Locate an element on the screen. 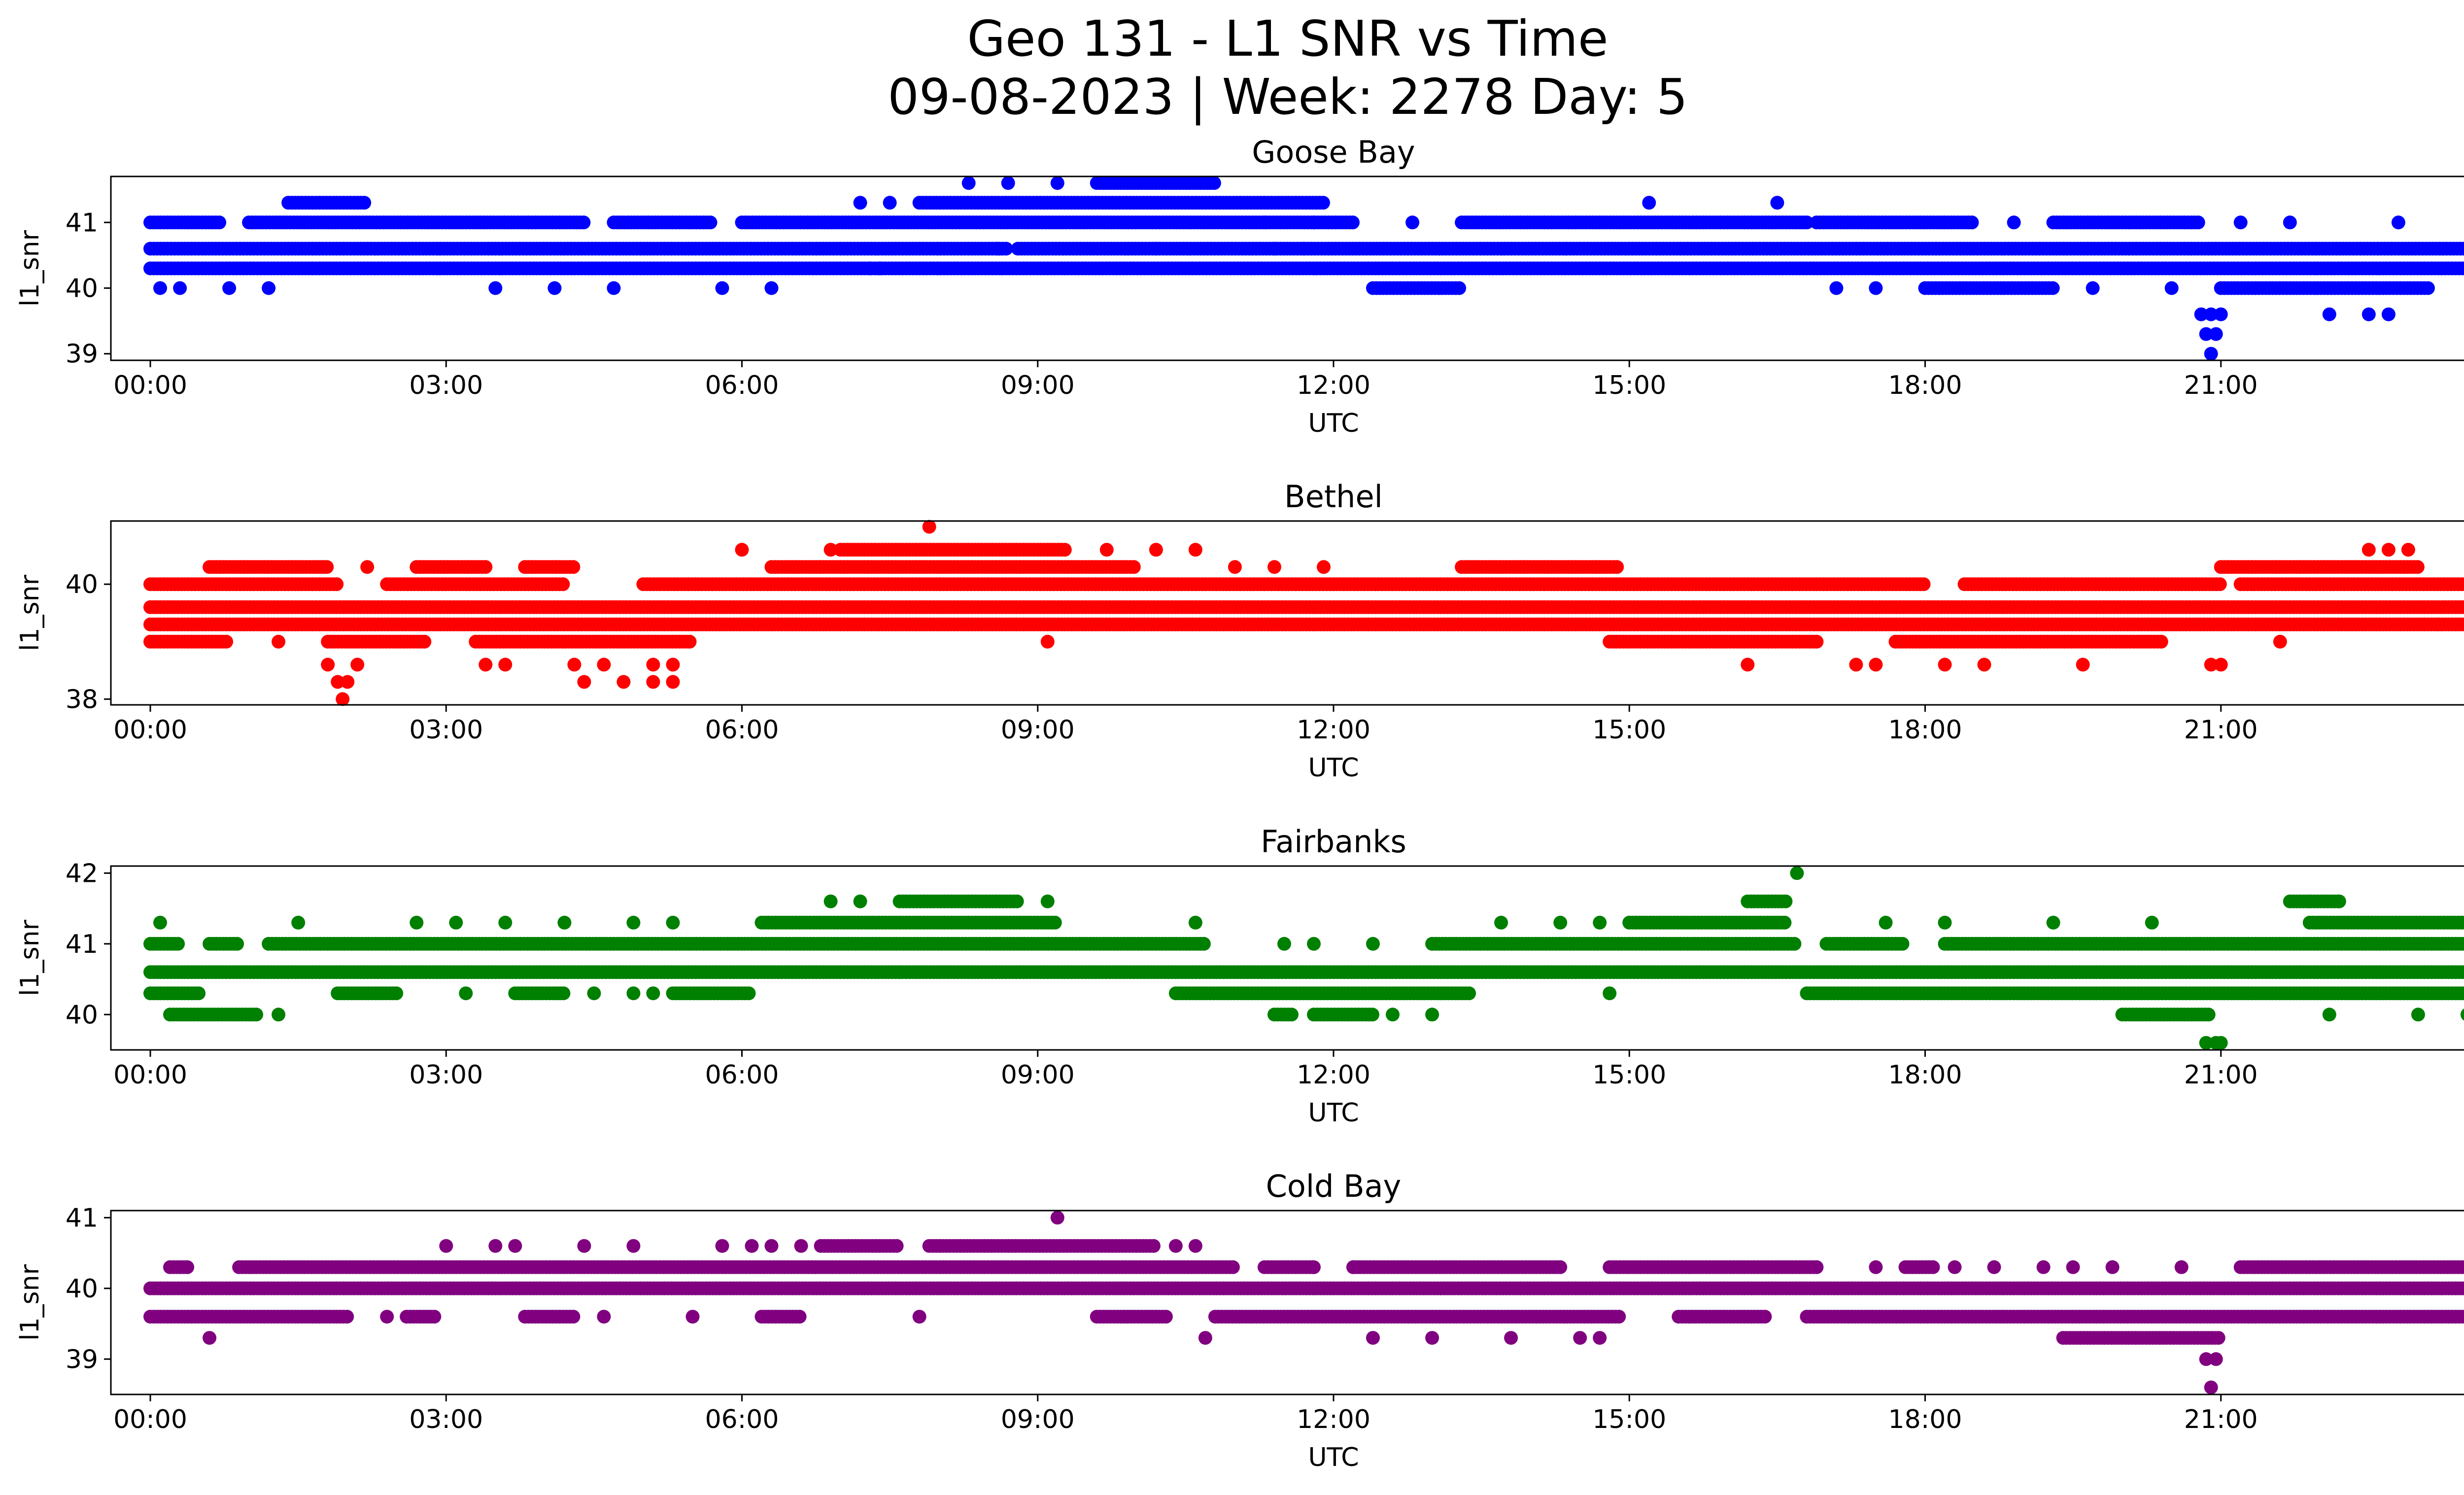  y-tick-label: 38 is located at coordinates (82, 699).